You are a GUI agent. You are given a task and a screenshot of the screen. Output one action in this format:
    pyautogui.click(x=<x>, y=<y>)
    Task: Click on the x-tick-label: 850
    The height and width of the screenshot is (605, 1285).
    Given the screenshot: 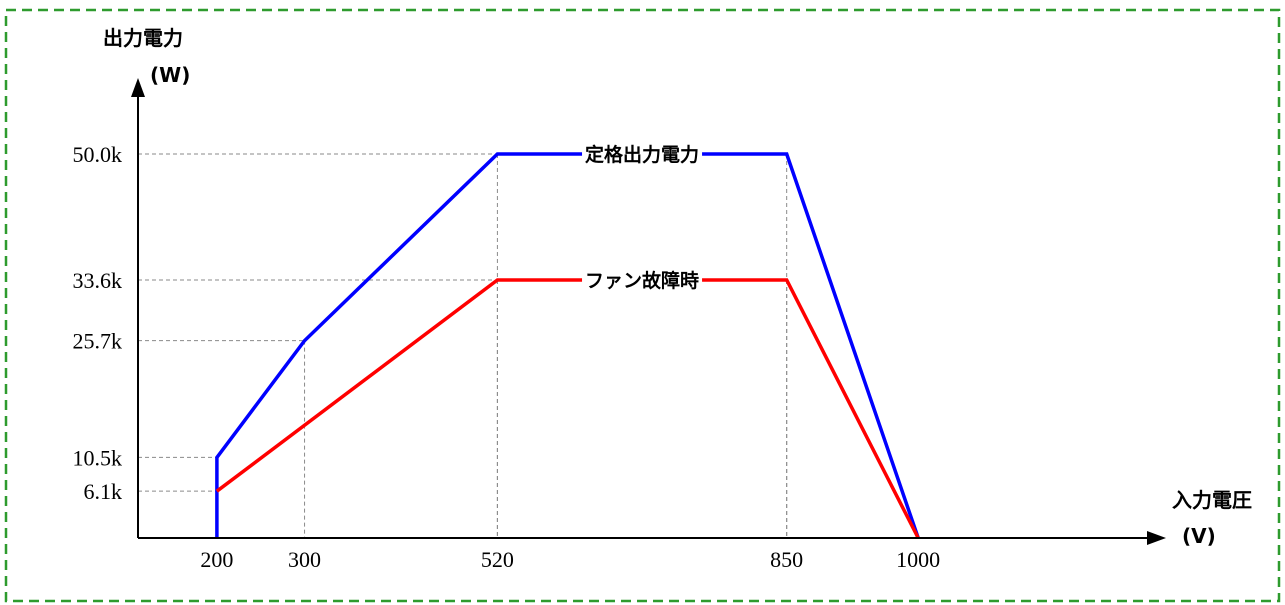 What is the action you would take?
    pyautogui.click(x=786, y=559)
    